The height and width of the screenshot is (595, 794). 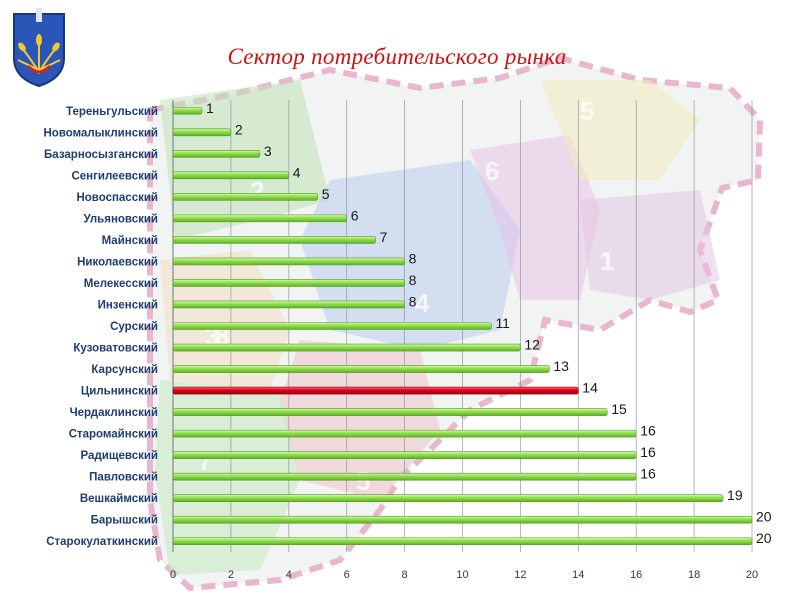 What do you see at coordinates (124, 521) in the screenshot?
I see `category-label: Барышский` at bounding box center [124, 521].